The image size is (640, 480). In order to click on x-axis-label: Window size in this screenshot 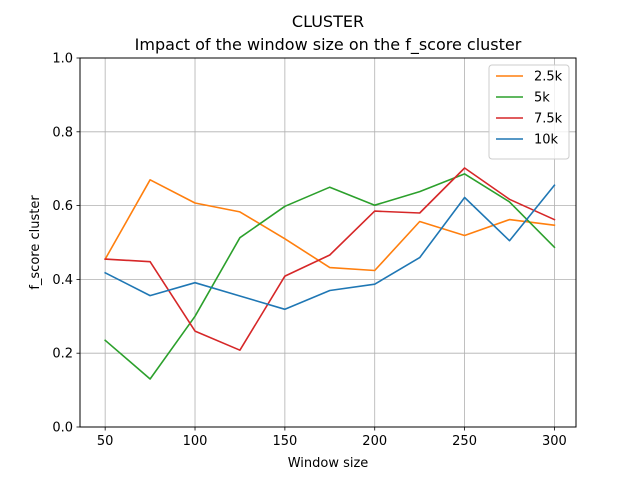, I will do `click(328, 463)`.